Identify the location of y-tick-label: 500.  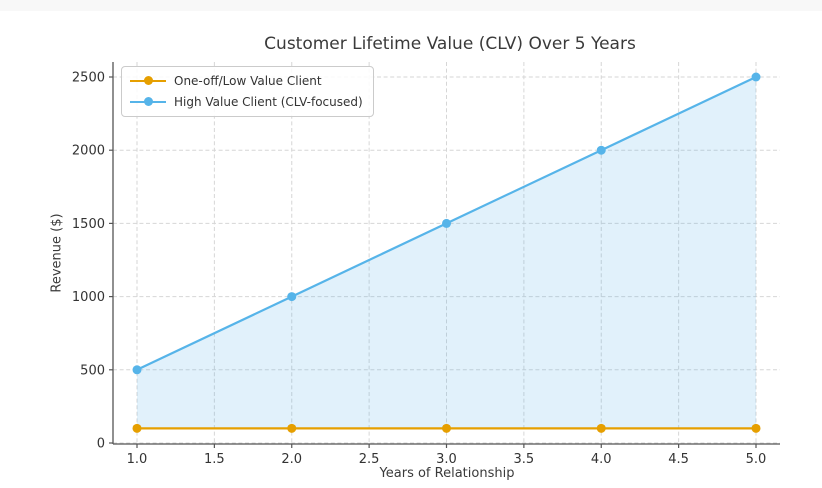
(92, 370).